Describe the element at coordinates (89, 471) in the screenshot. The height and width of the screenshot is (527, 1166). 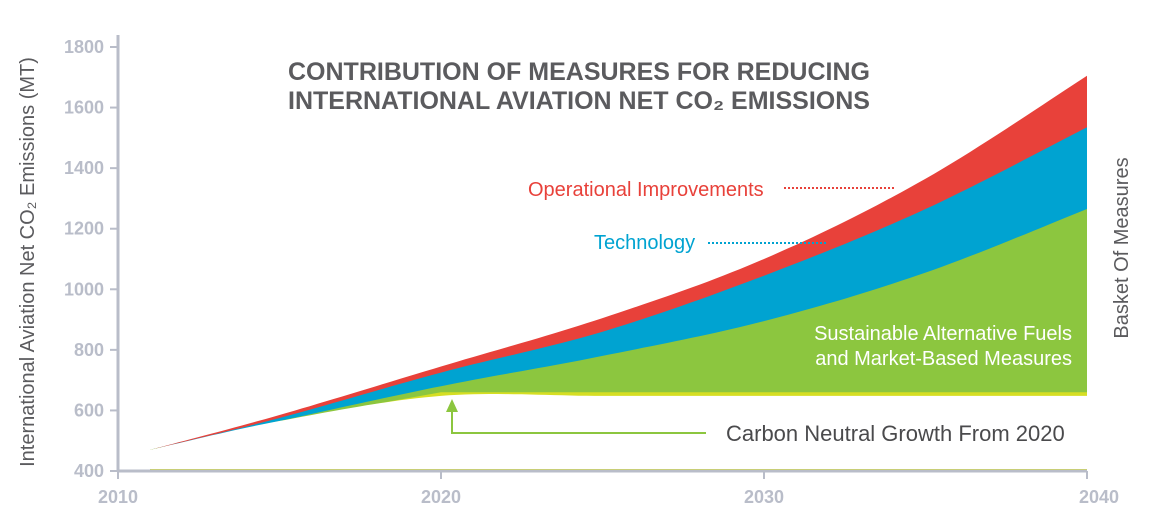
I see `y-tick-label: 400` at that location.